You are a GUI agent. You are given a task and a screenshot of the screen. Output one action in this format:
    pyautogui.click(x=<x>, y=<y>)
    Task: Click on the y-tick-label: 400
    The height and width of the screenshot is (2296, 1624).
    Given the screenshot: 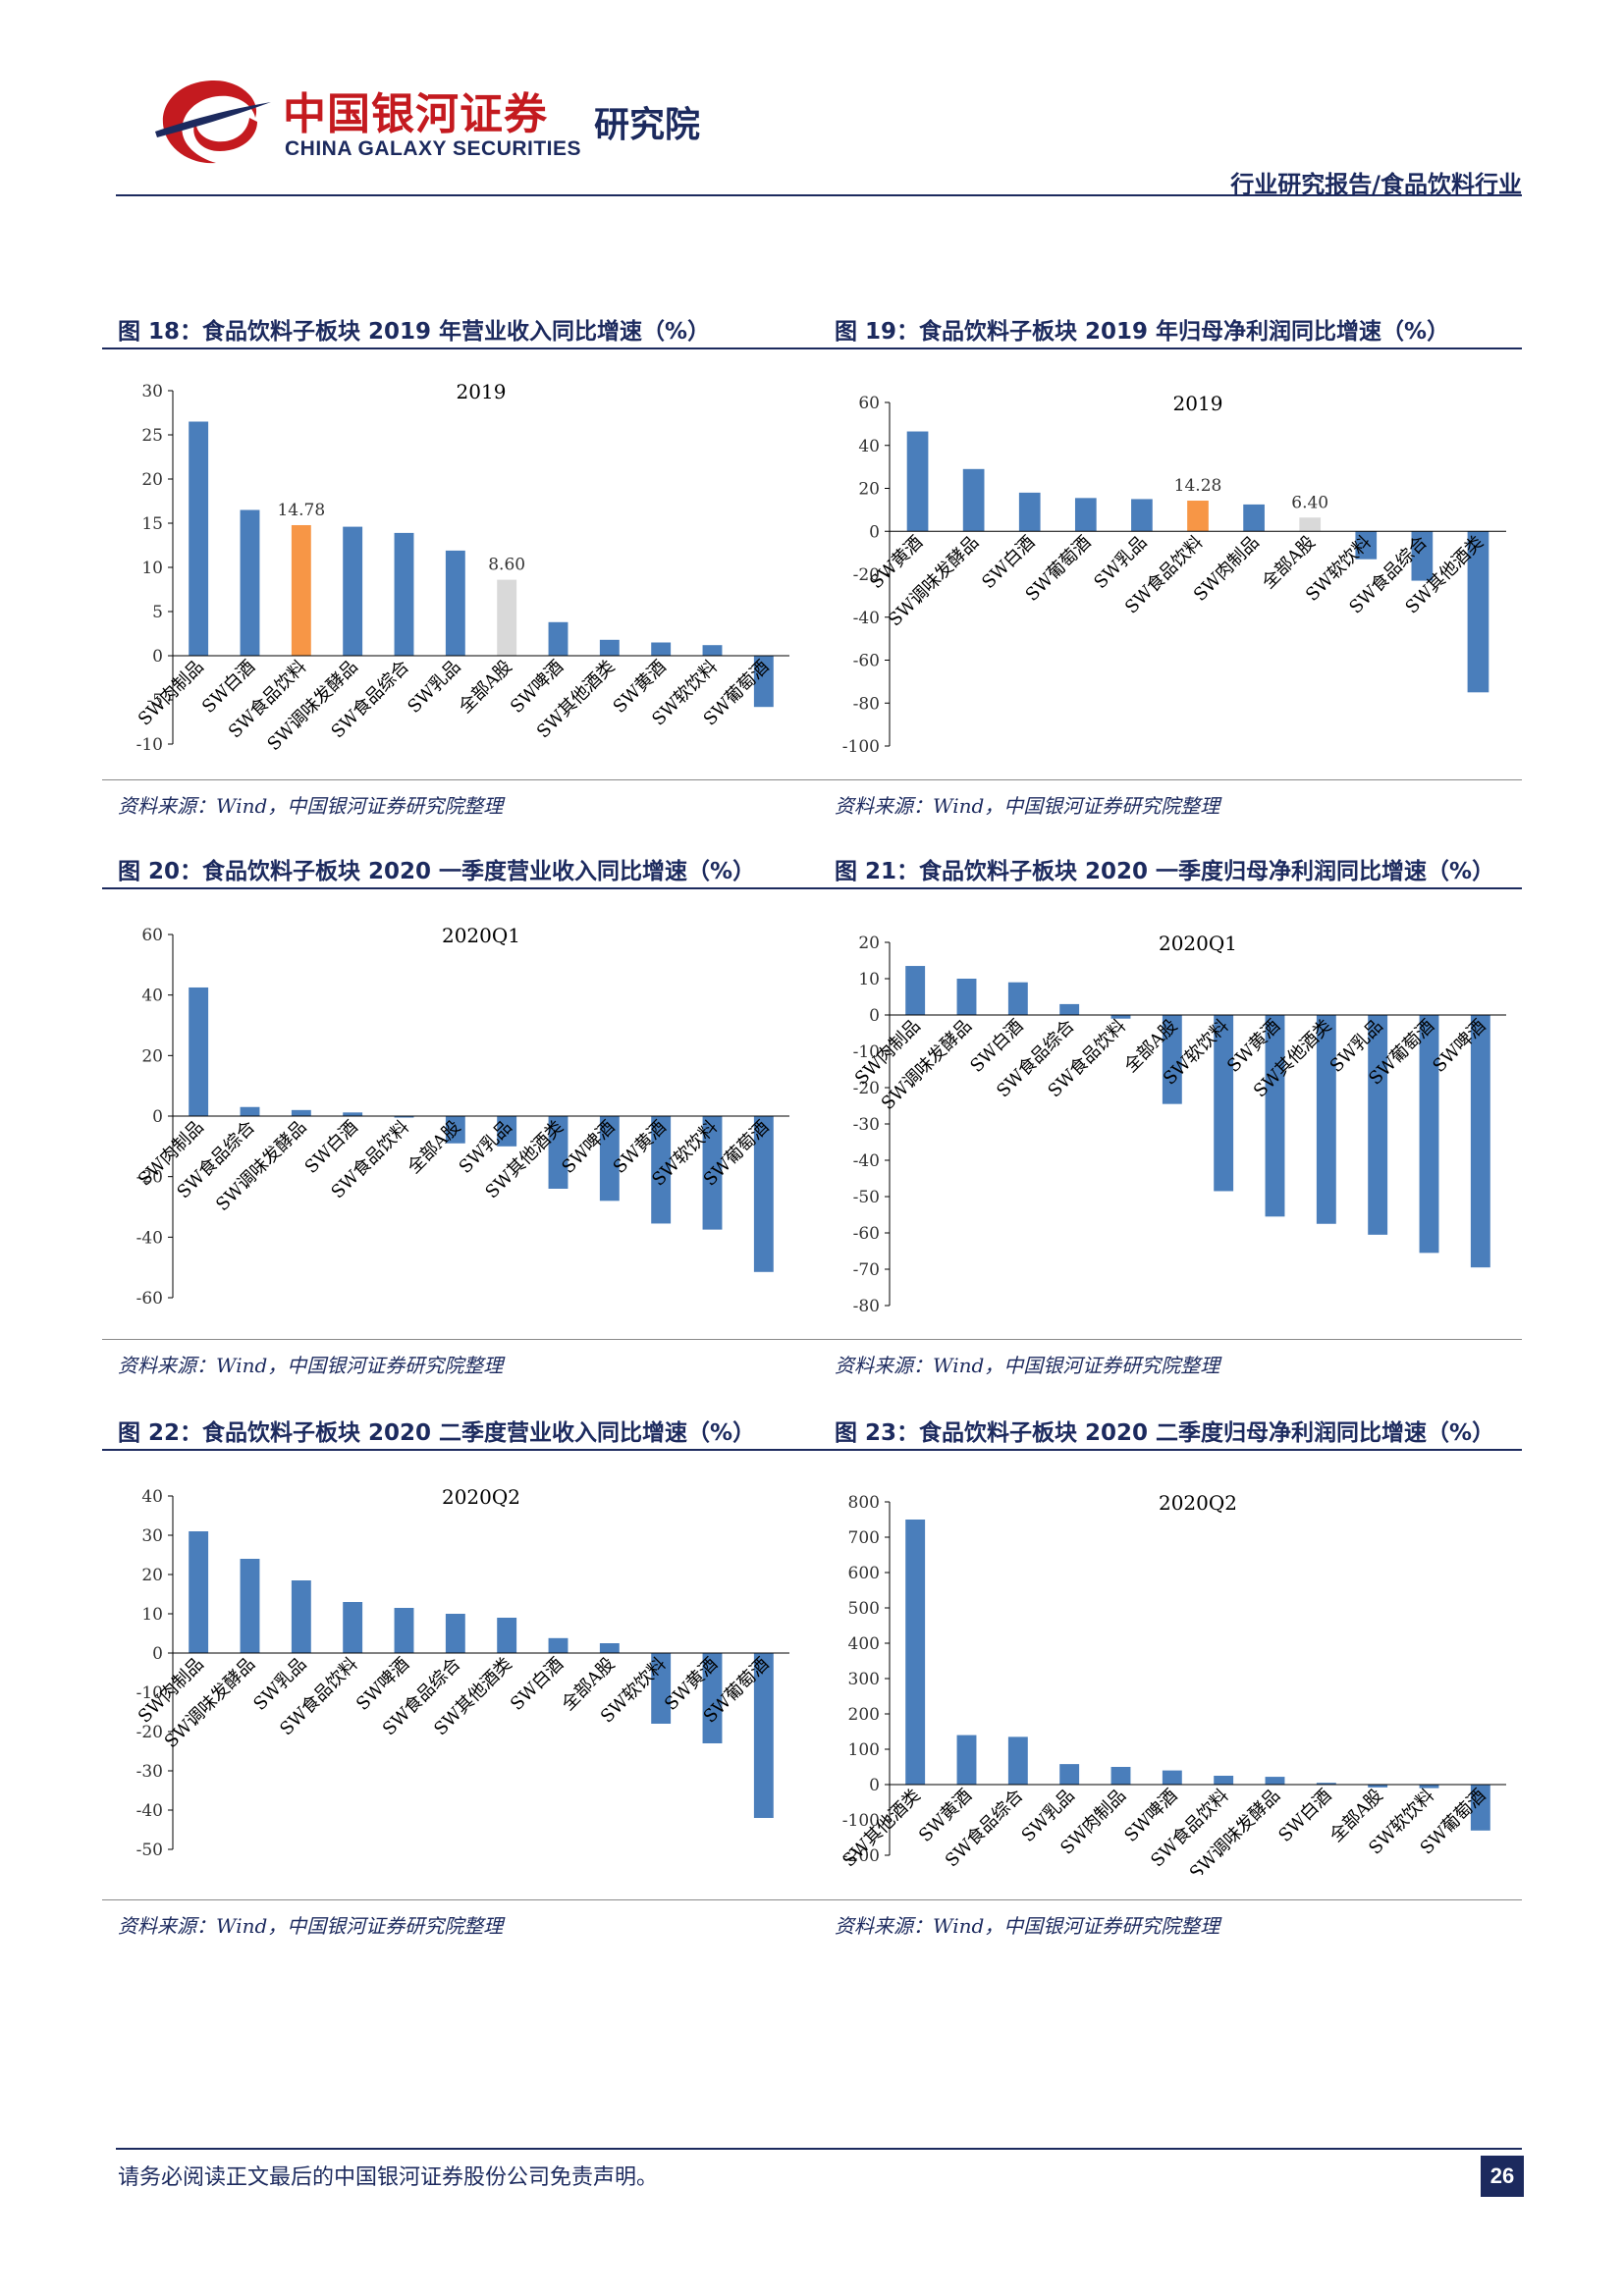 What is the action you would take?
    pyautogui.click(x=864, y=1644)
    